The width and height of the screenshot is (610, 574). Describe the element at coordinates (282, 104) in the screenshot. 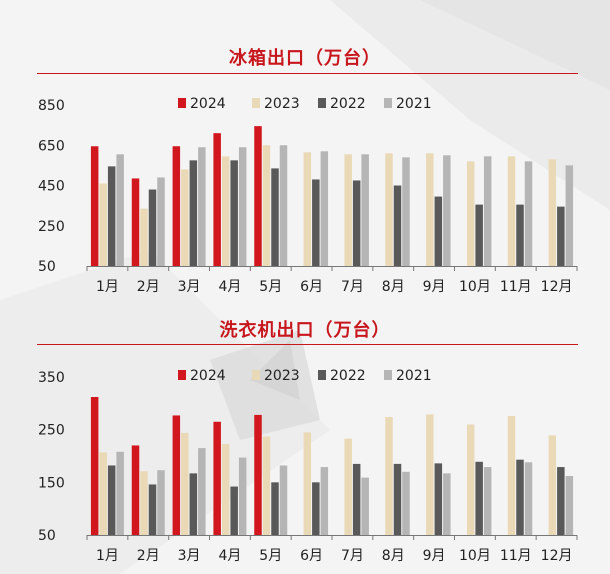

I see `fridge-legend-label: 2023` at that location.